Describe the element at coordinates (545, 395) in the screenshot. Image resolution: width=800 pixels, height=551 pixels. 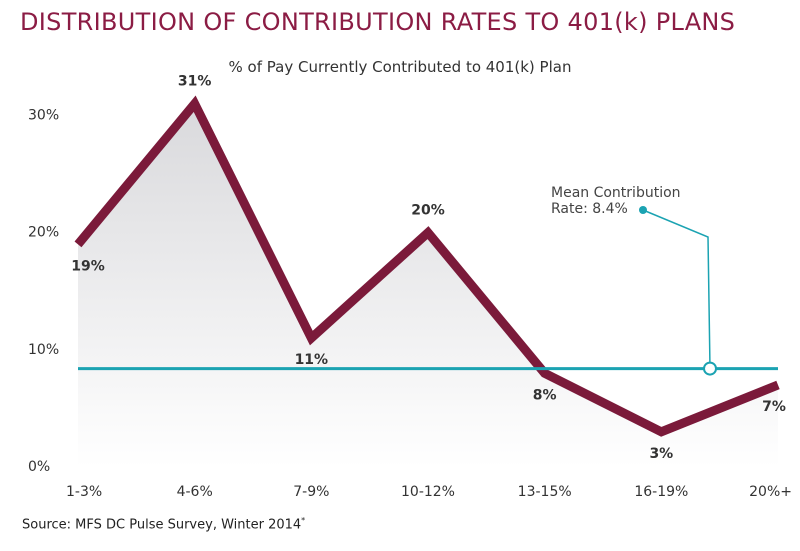
I see `value-label: 8%` at that location.